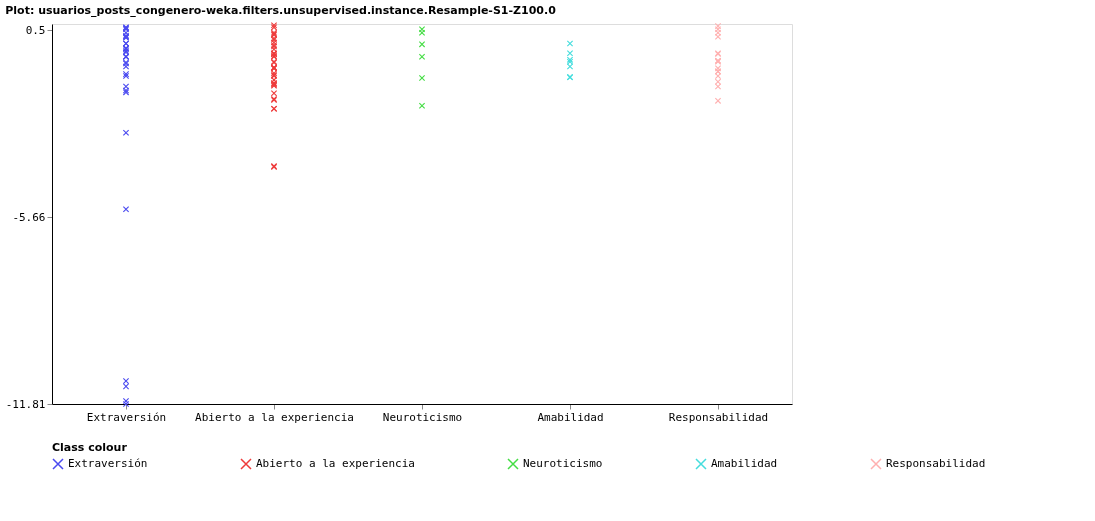 This screenshot has width=1095, height=521. I want to click on legend-label: Neuroticismo, so click(563, 463).